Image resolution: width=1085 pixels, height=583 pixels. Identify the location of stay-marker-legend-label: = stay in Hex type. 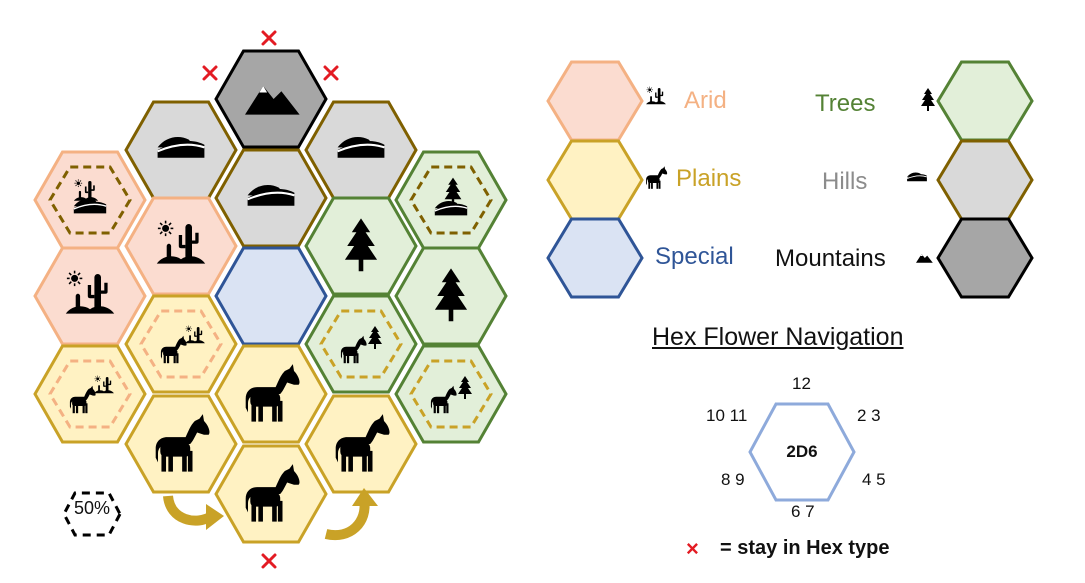
(805, 548).